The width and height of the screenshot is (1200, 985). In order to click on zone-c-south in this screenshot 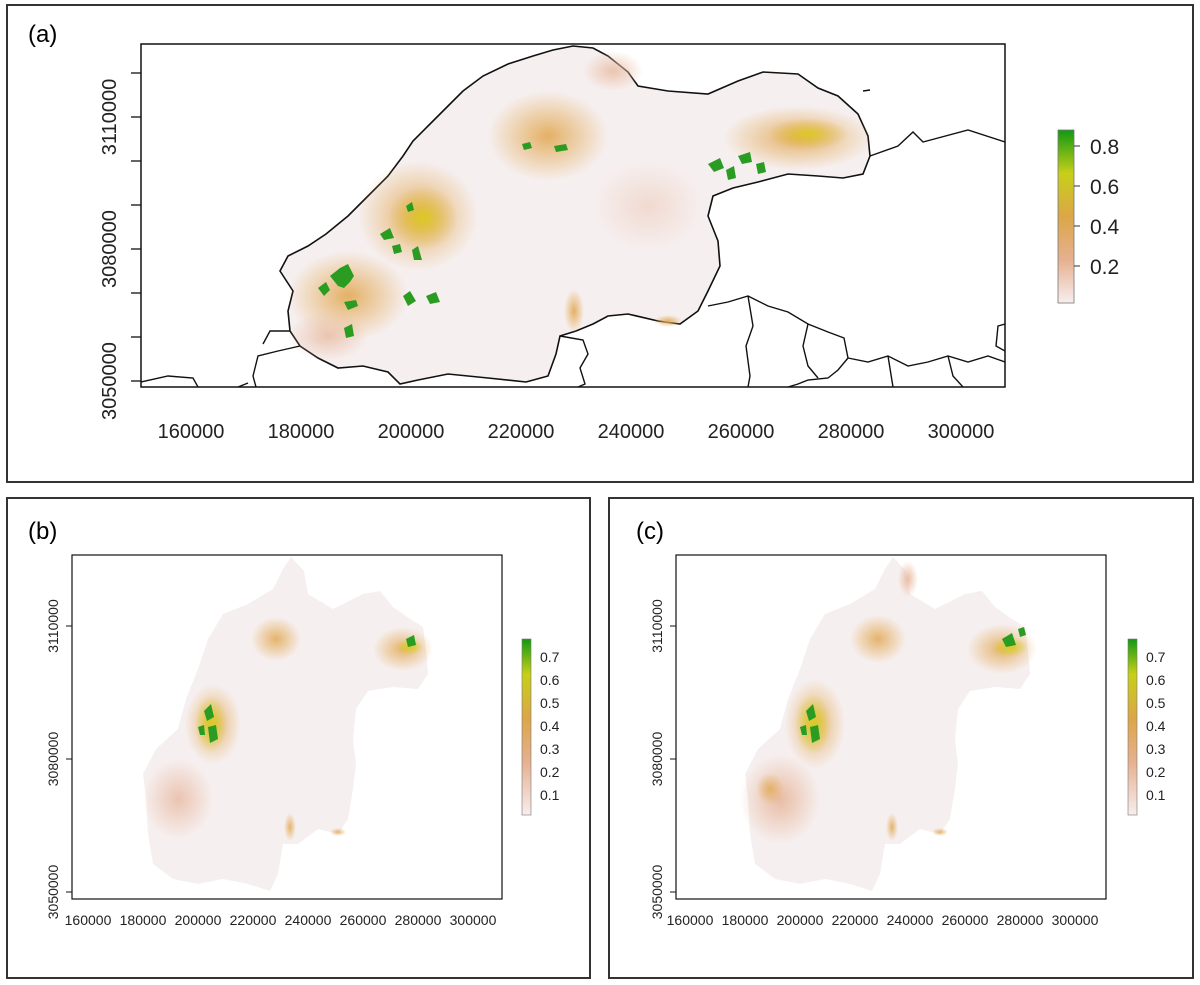, I will do `click(892, 827)`.